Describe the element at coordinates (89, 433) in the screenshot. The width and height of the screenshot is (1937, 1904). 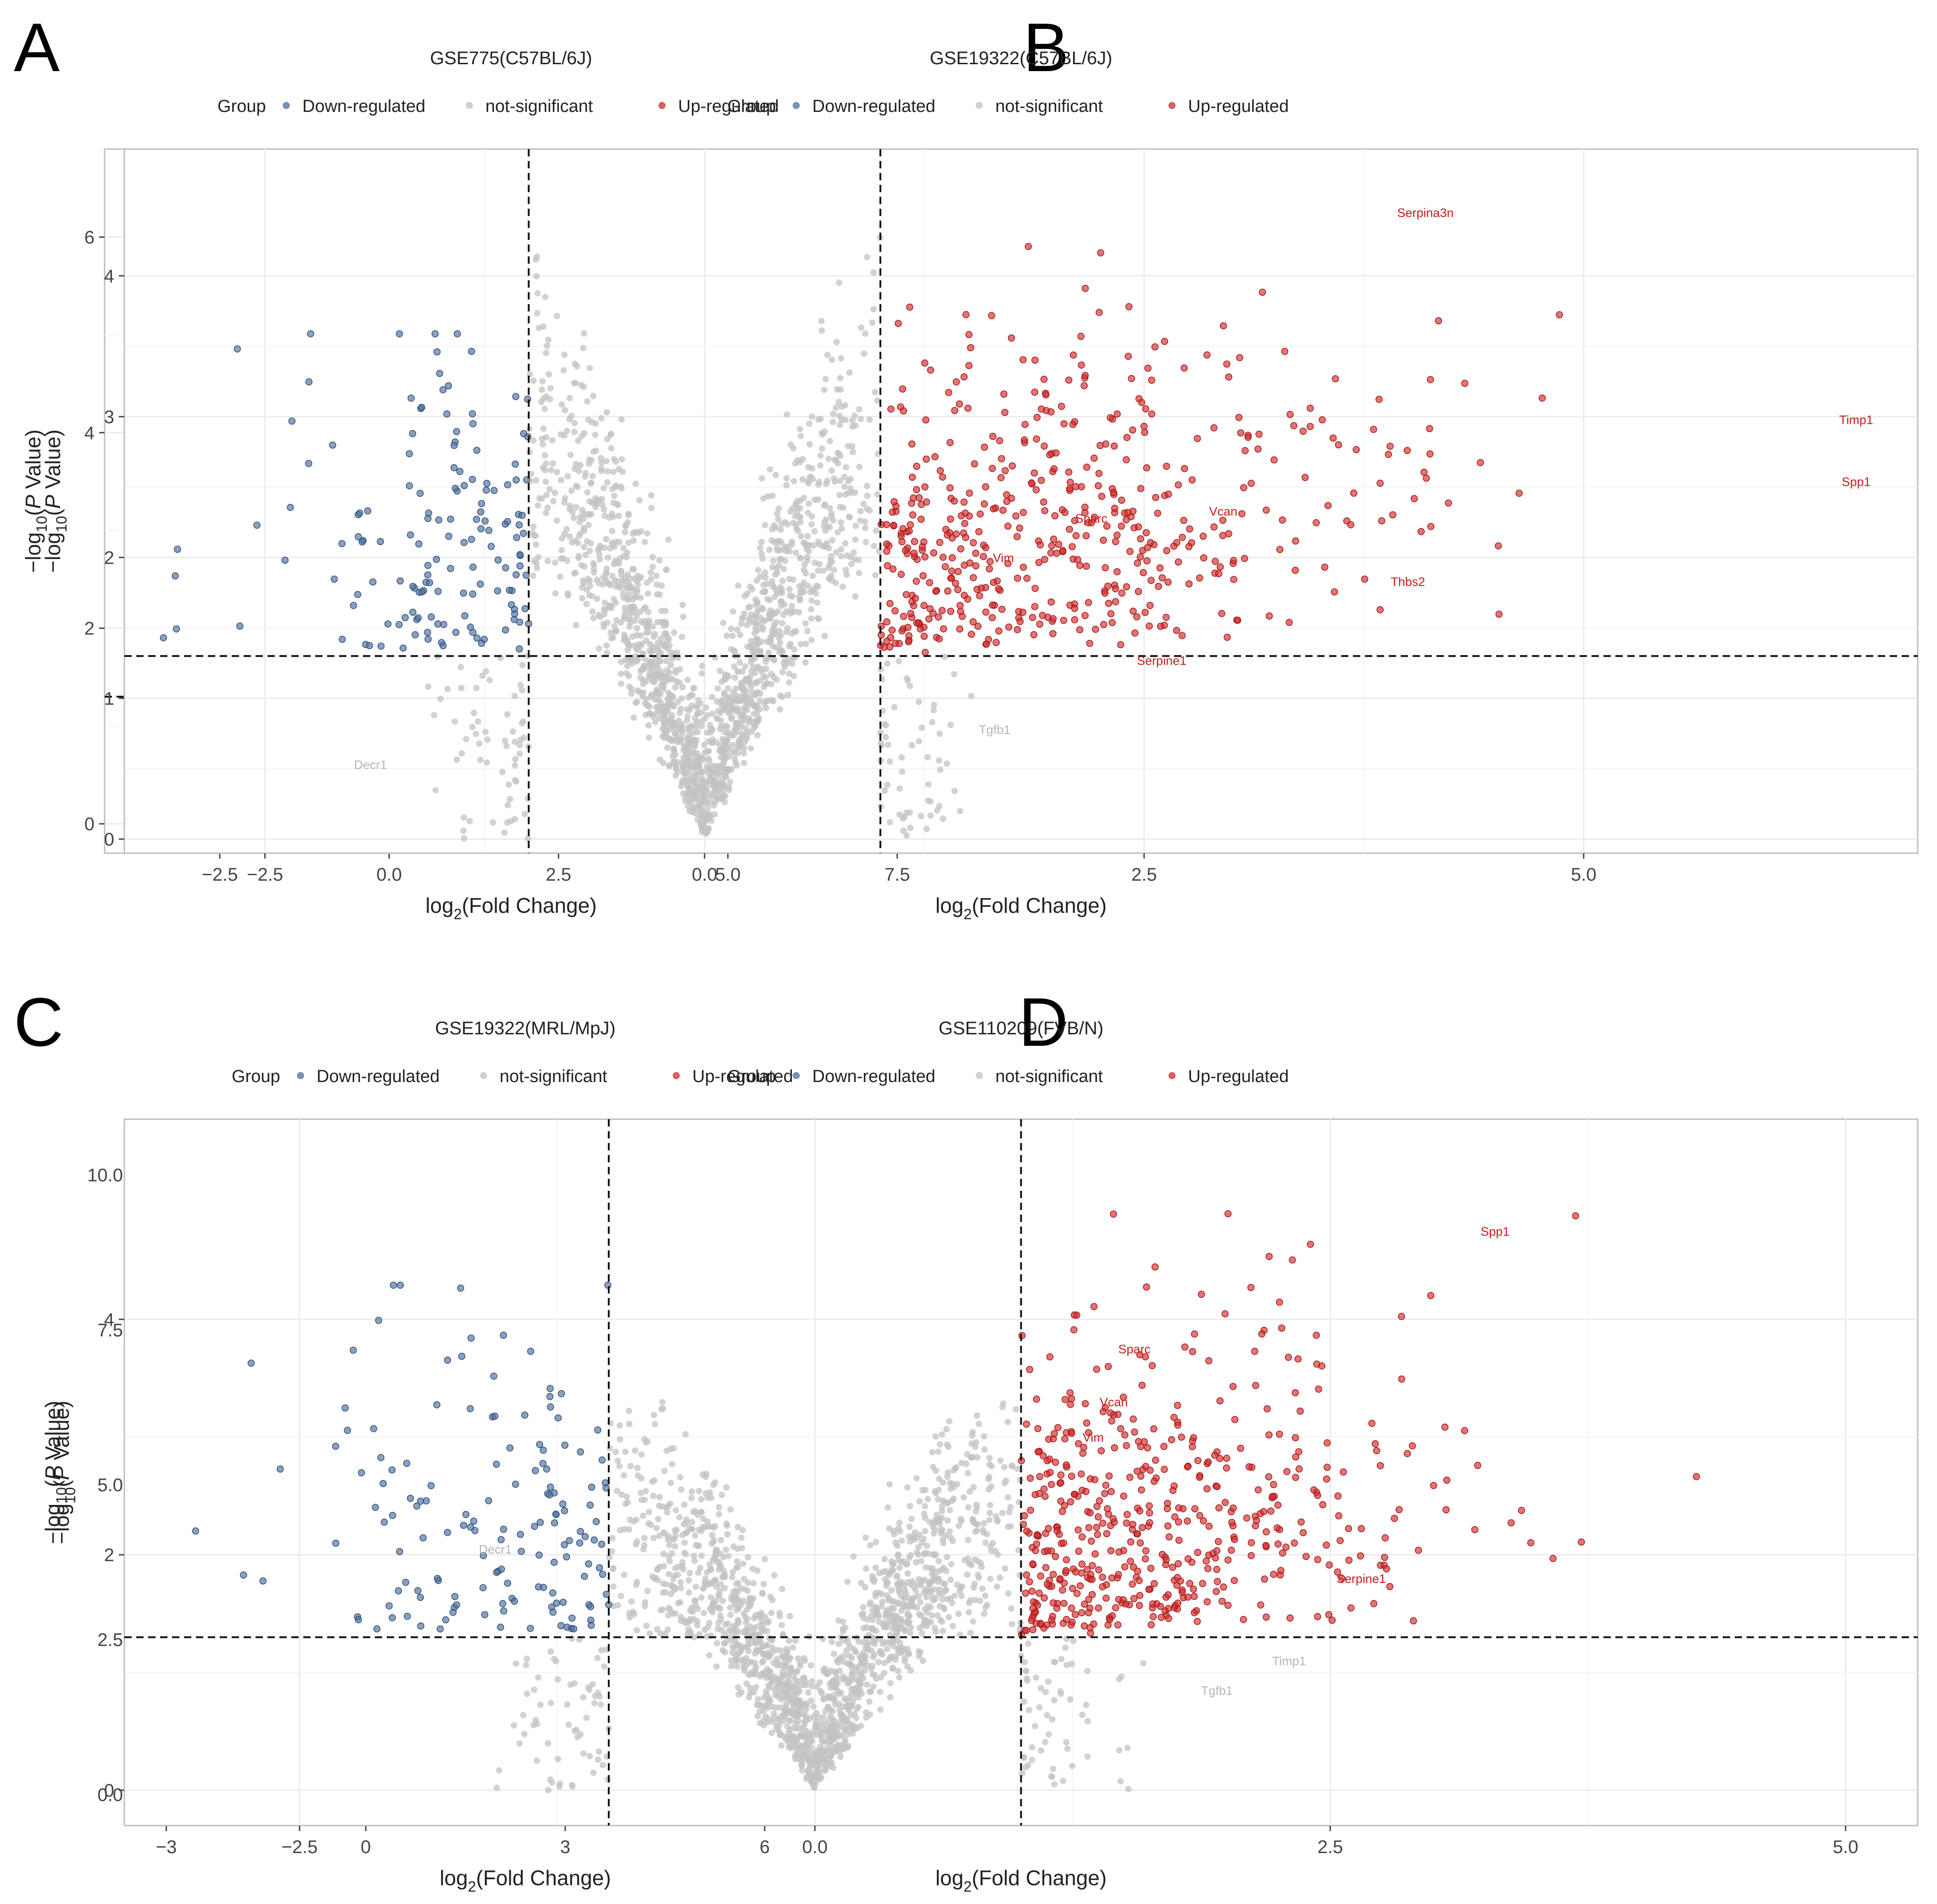
I see `y-tick-label: 4` at that location.